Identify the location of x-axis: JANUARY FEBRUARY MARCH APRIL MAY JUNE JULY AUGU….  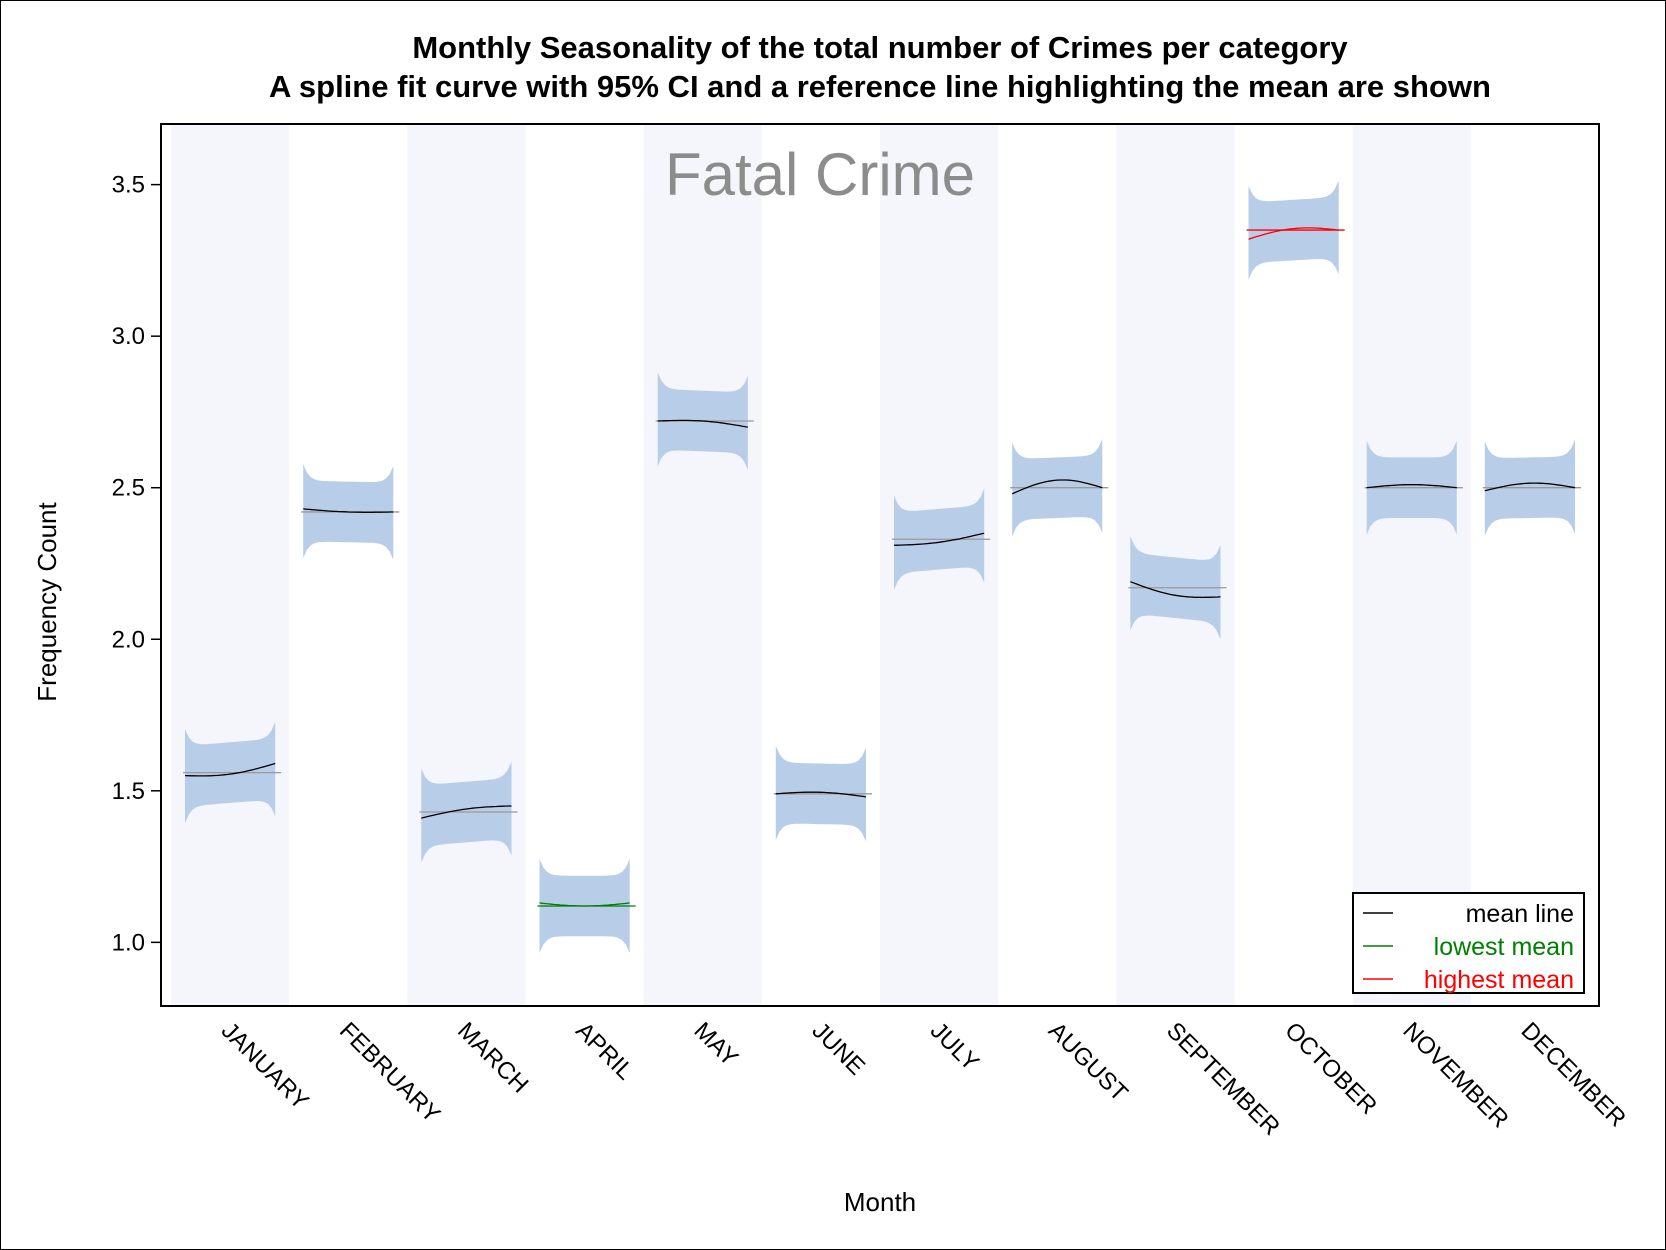
(923, 1079).